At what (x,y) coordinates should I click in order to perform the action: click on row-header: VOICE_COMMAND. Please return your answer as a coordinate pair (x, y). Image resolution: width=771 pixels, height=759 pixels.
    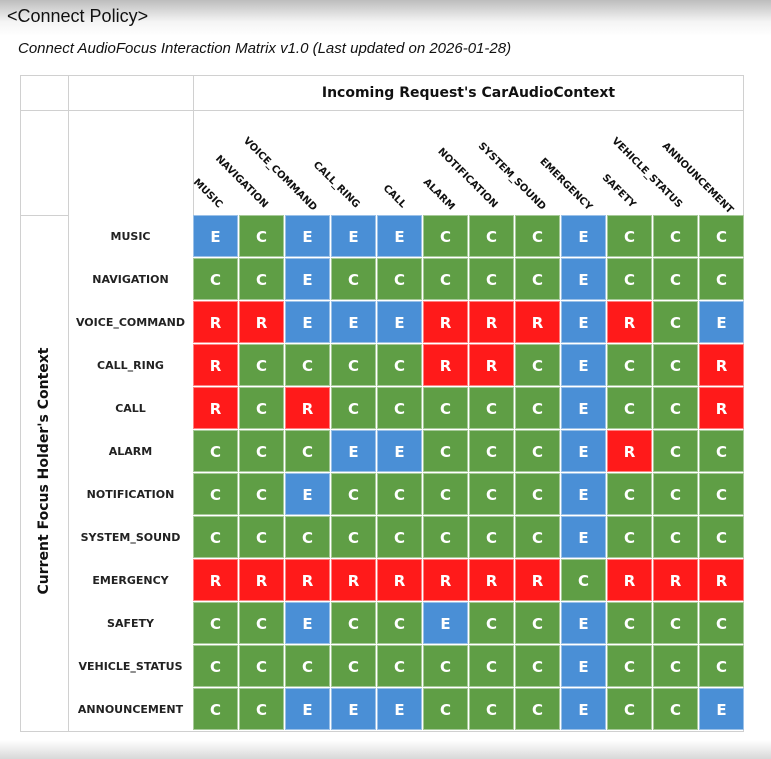
    Looking at the image, I should click on (130, 322).